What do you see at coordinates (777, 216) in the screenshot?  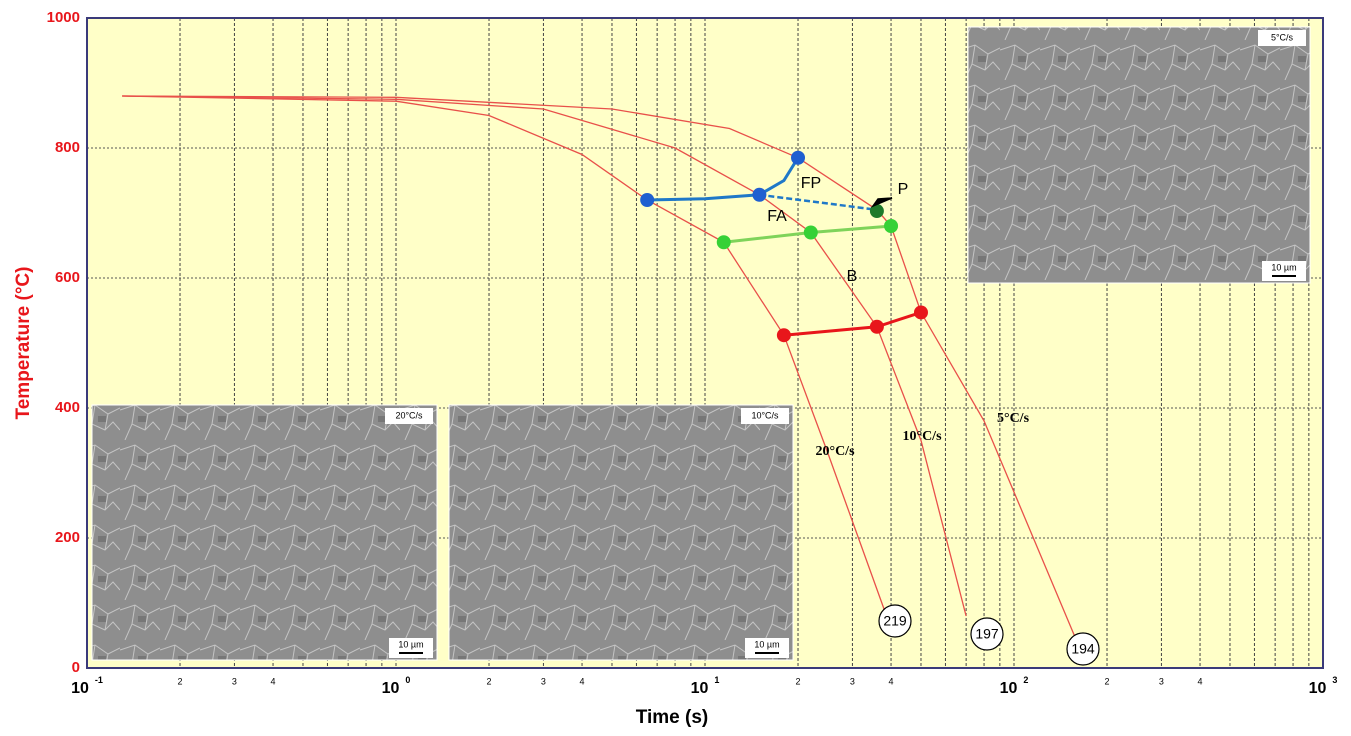 I see `phase-label: FA` at bounding box center [777, 216].